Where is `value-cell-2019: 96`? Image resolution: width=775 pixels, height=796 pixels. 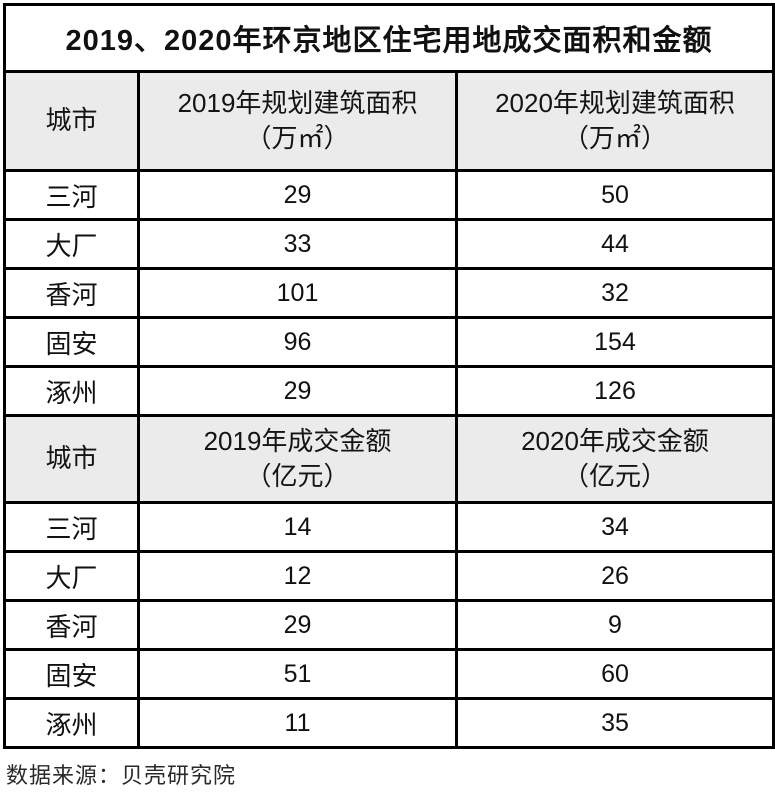
value-cell-2019: 96 is located at coordinates (297, 342).